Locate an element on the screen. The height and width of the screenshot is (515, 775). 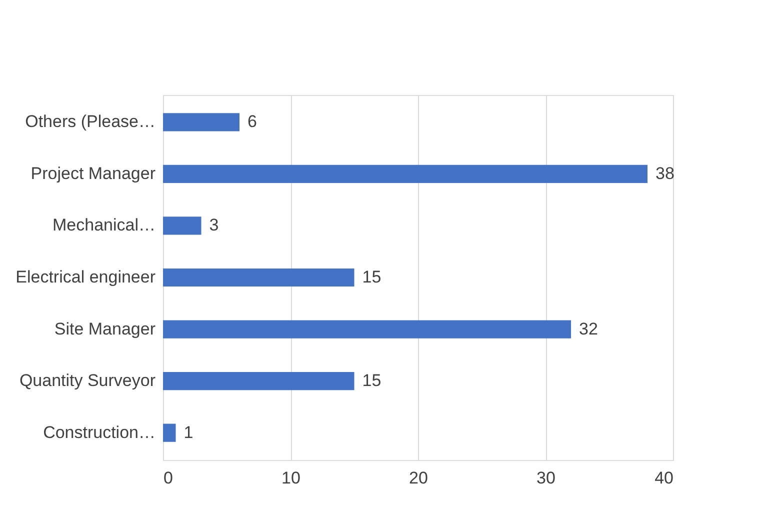
x-tick-label: 10 is located at coordinates (291, 478).